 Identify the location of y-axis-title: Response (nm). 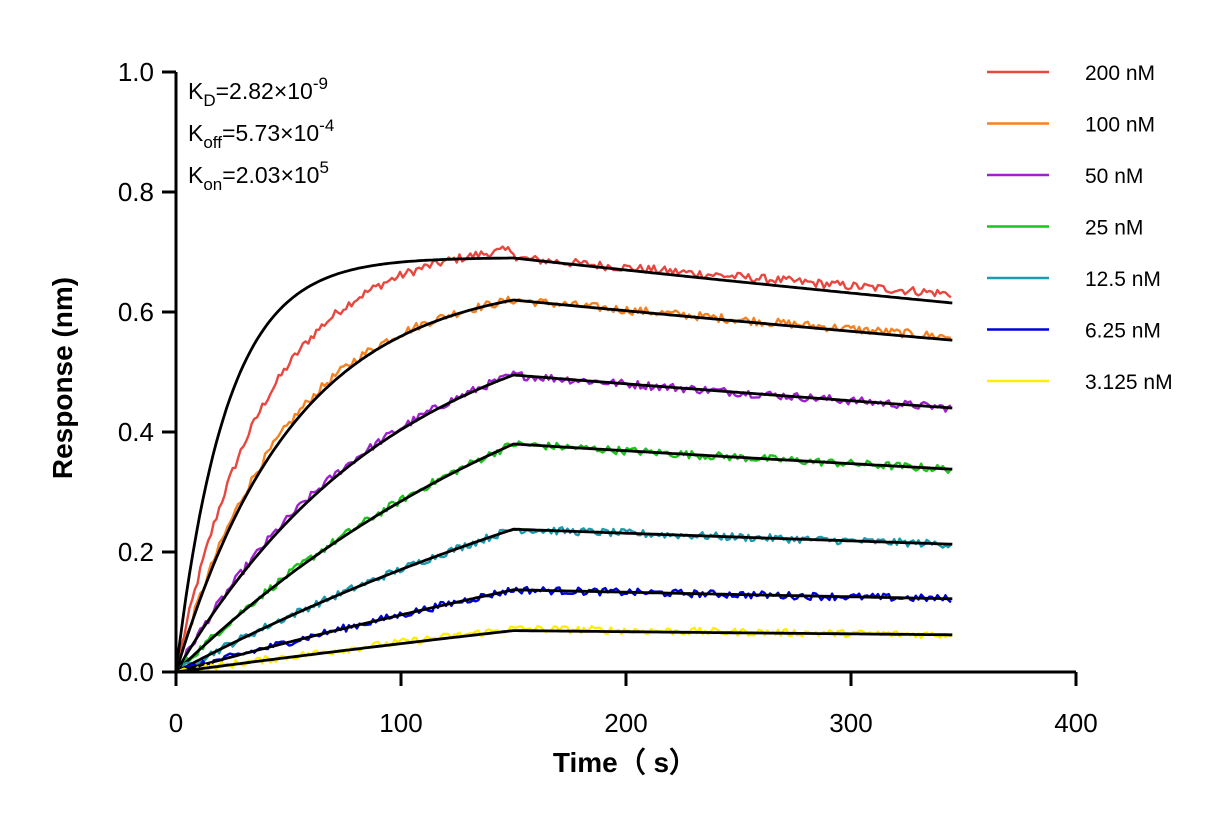
(62, 378).